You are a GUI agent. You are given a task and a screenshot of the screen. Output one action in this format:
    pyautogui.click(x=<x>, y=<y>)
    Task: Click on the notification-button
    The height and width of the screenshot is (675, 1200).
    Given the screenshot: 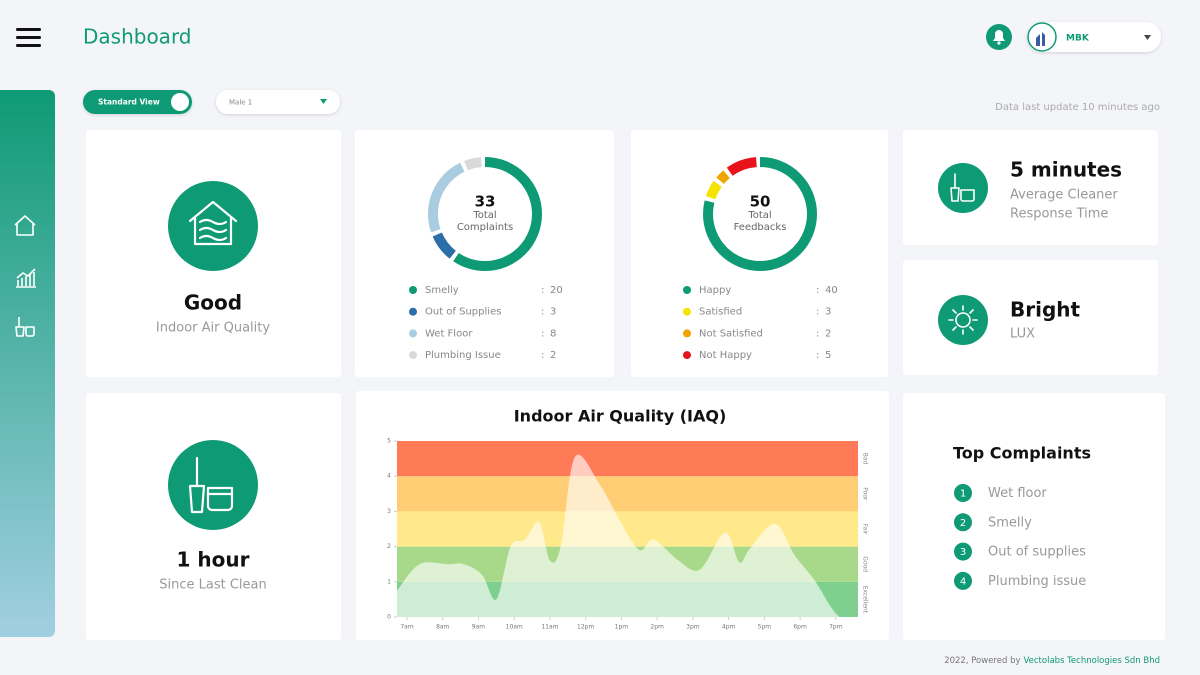 What is the action you would take?
    pyautogui.click(x=999, y=37)
    